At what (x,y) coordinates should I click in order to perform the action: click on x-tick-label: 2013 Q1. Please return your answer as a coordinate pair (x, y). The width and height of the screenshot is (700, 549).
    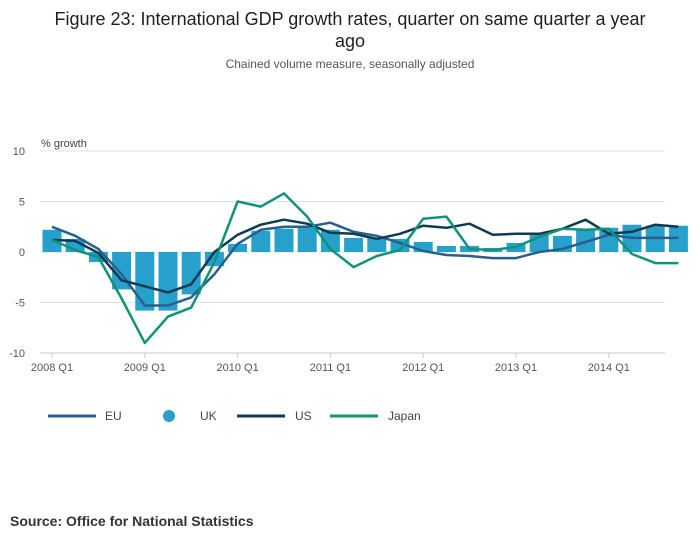
    Looking at the image, I should click on (516, 368).